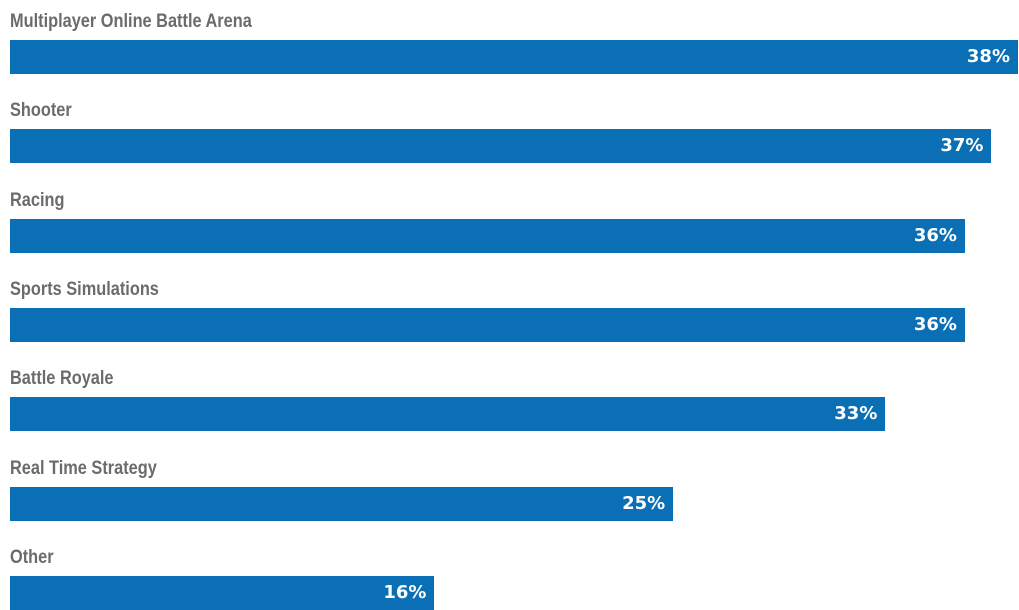 The height and width of the screenshot is (610, 1019). What do you see at coordinates (448, 414) in the screenshot?
I see `bar: 33%` at bounding box center [448, 414].